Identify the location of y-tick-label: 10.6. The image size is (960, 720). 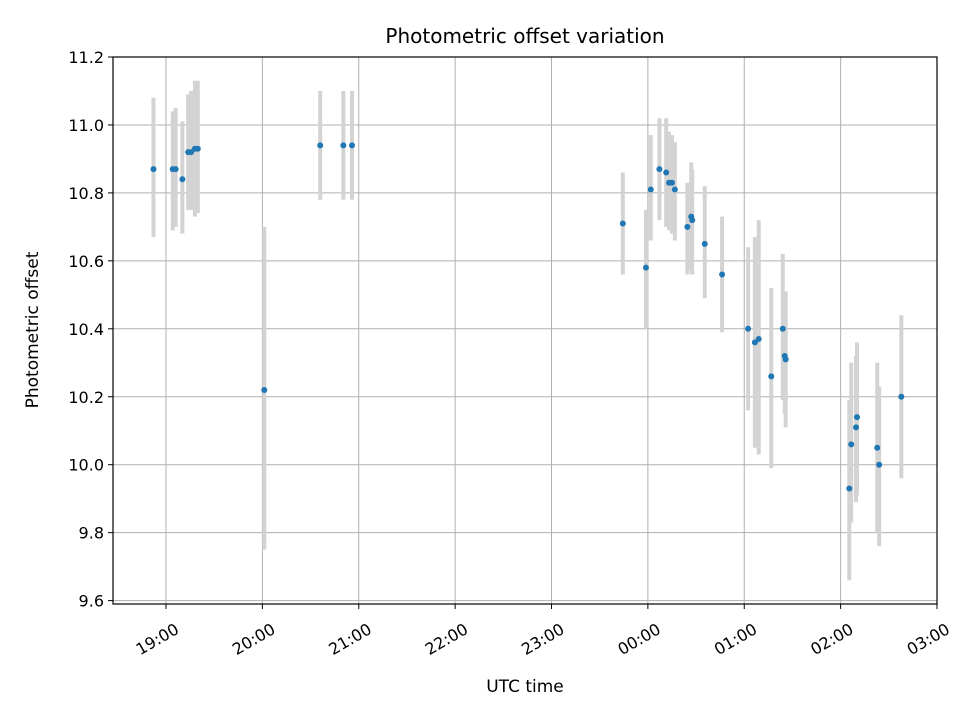
(86, 261).